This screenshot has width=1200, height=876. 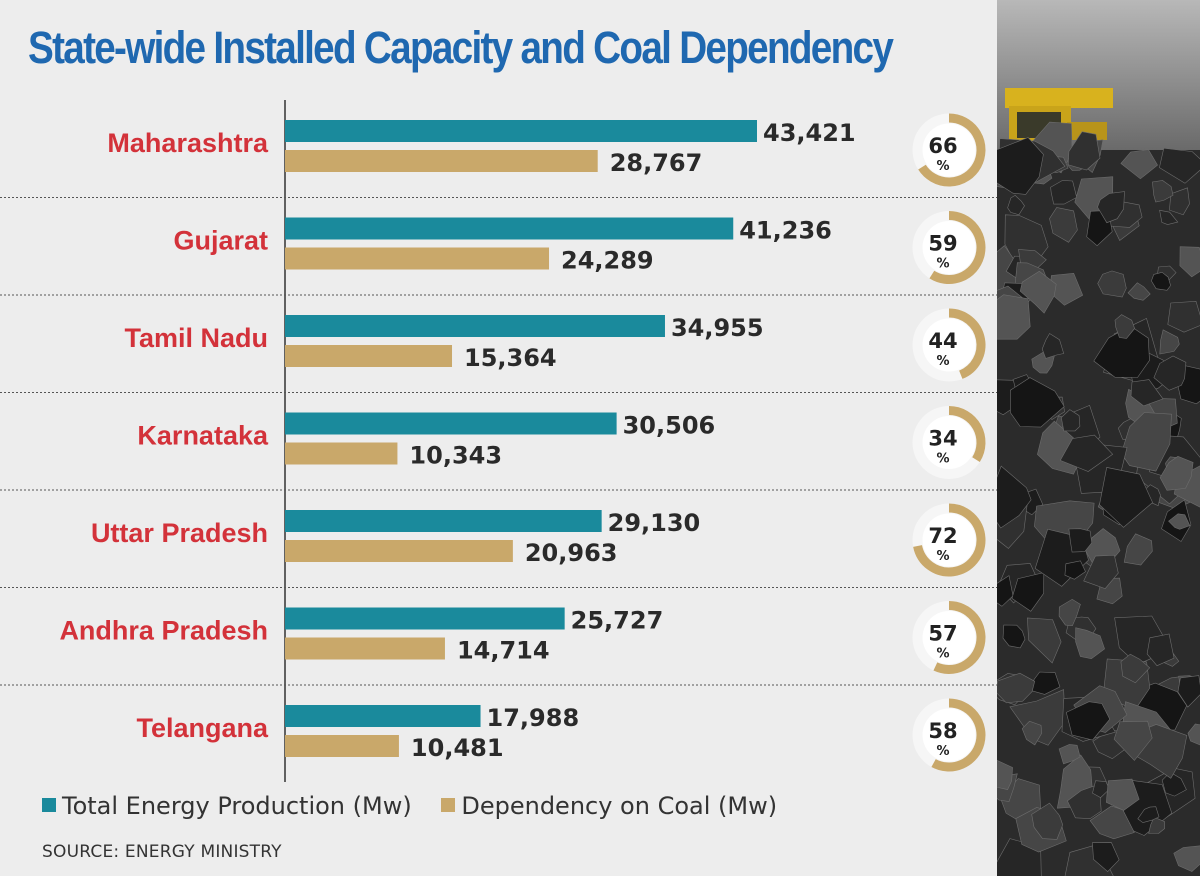 What do you see at coordinates (457, 748) in the screenshot?
I see `value-label-coal-telangana: 10,481` at bounding box center [457, 748].